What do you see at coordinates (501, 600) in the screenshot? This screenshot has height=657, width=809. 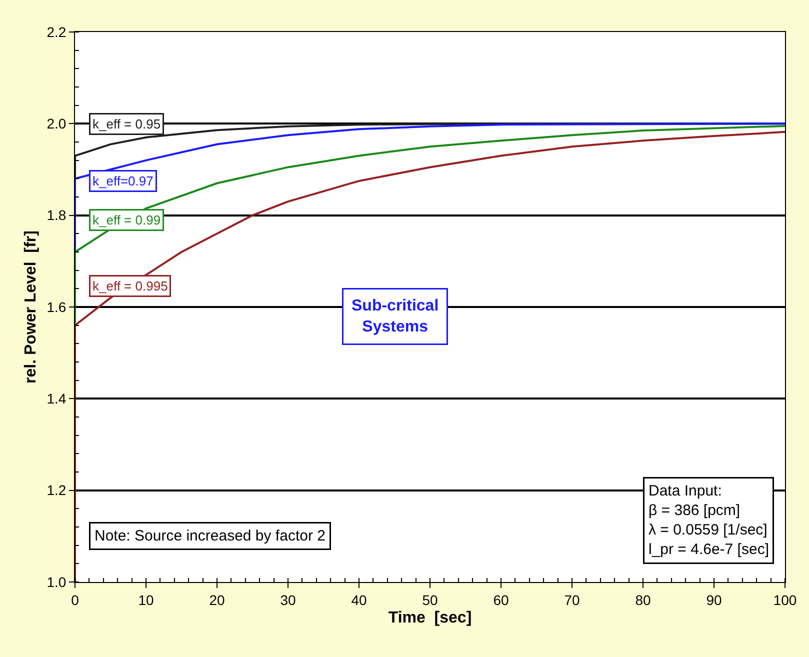 I see `x-tick-label: 60` at bounding box center [501, 600].